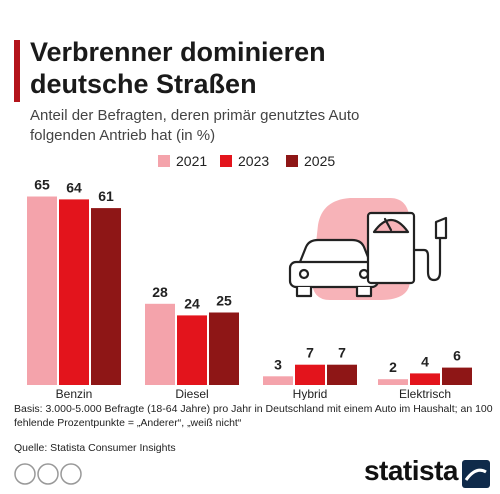 This screenshot has width=500, height=494. I want to click on illustration, so click(368, 249).